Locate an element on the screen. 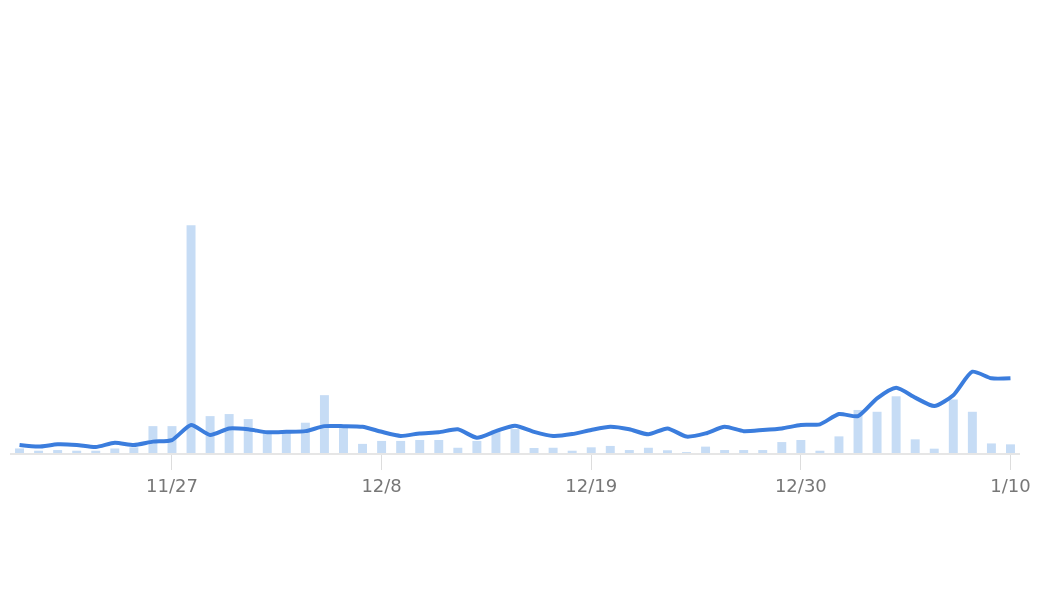 This screenshot has height=600, width=1050. x-tick-label: 11/27 is located at coordinates (172, 485).